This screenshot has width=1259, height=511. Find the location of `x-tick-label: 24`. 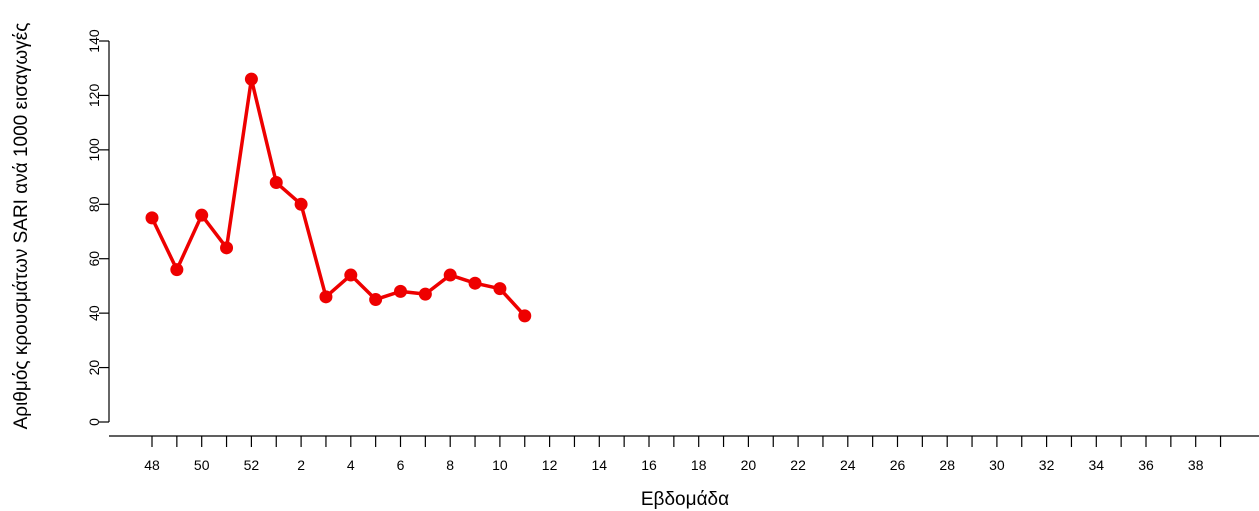

x-tick-label: 24 is located at coordinates (848, 465).